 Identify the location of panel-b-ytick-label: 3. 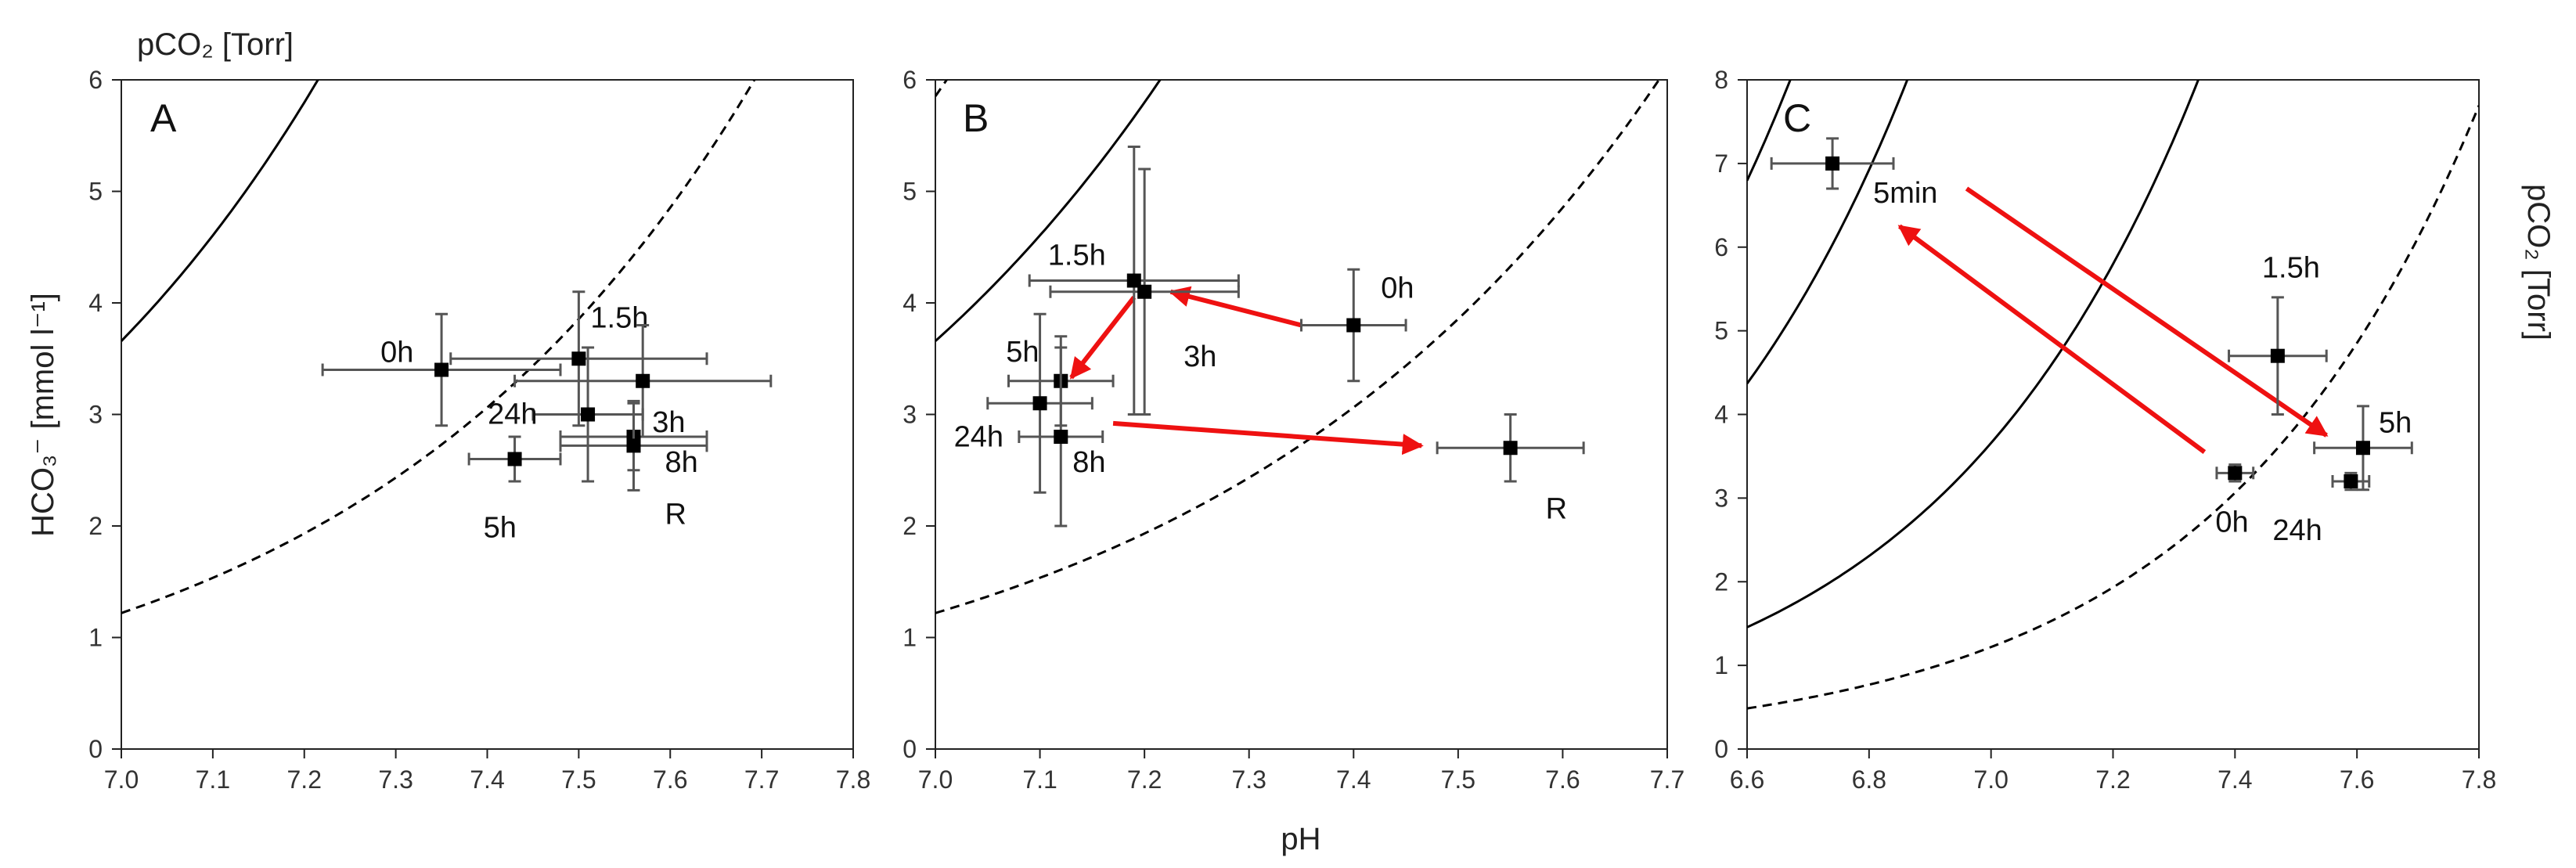
(910, 415).